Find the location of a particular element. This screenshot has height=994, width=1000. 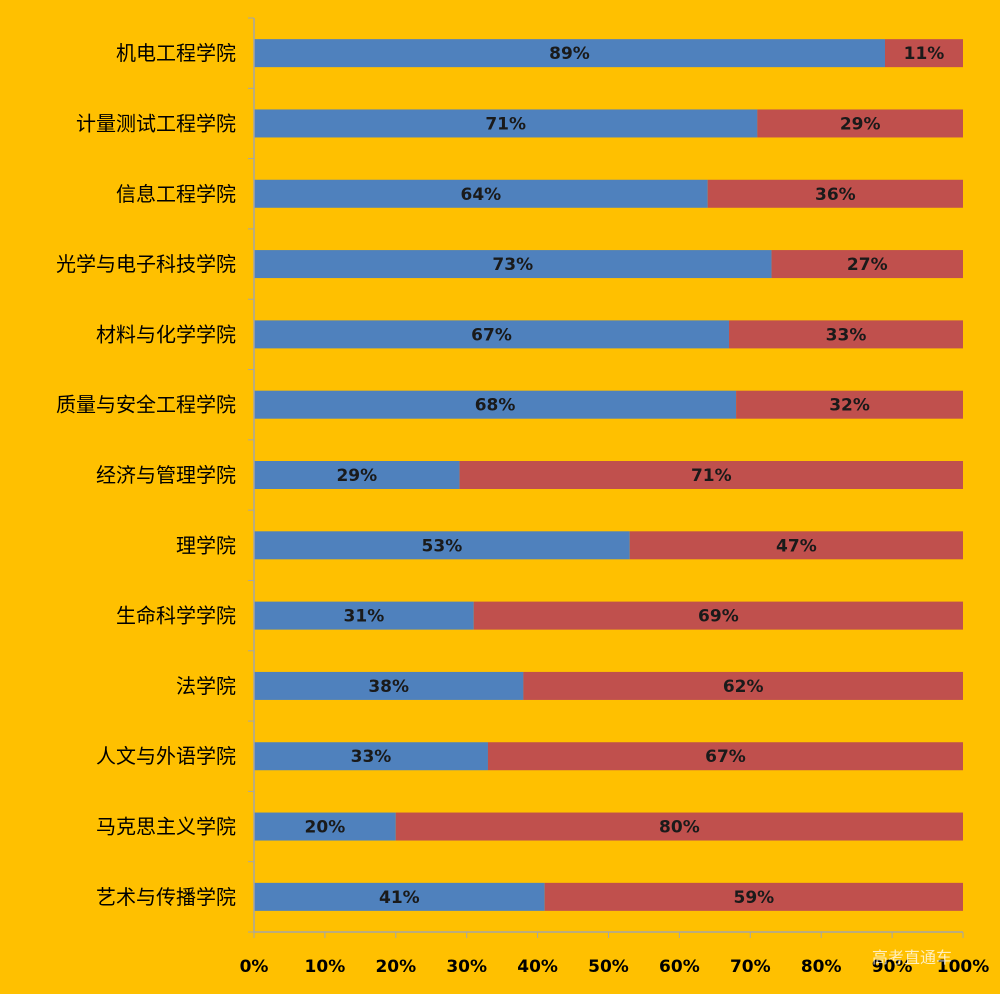

data-label-series1: 64% is located at coordinates (481, 195).